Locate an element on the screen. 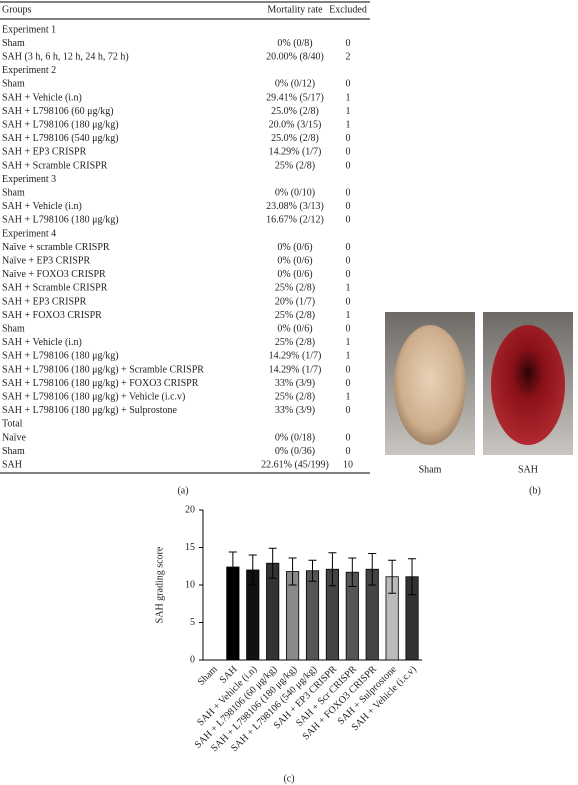 This screenshot has width=578, height=785. table-cell: 0% (0/10) is located at coordinates (295, 192).